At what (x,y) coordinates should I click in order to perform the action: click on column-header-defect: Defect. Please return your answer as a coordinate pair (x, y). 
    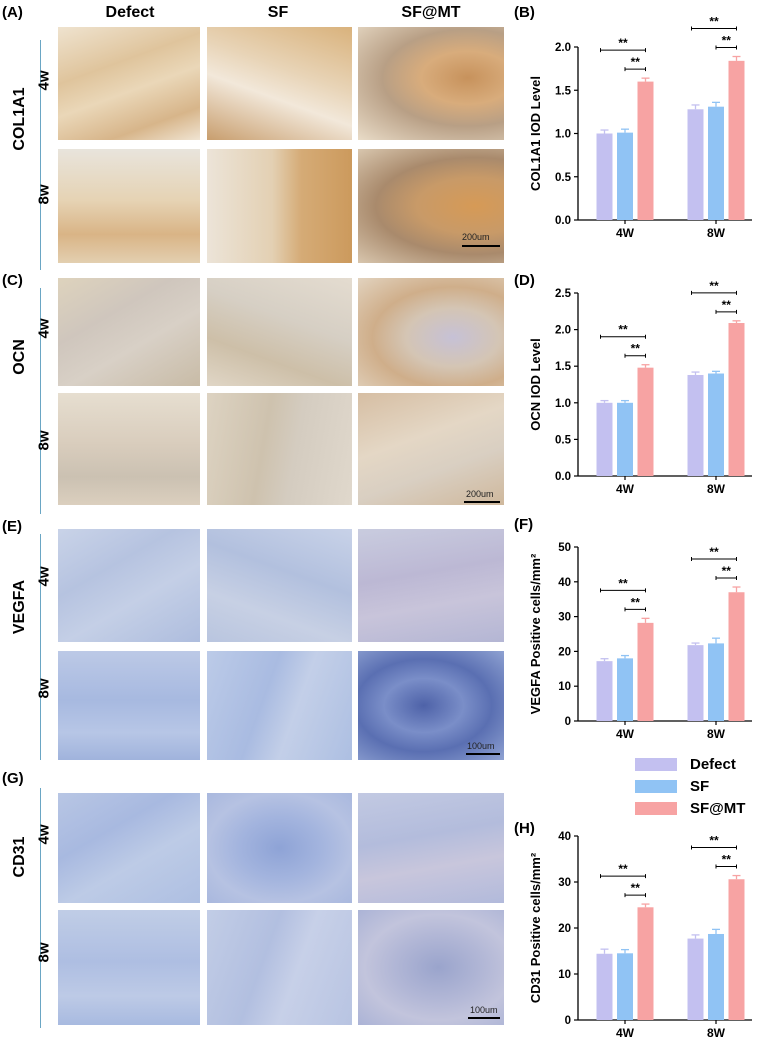
    Looking at the image, I should click on (130, 12).